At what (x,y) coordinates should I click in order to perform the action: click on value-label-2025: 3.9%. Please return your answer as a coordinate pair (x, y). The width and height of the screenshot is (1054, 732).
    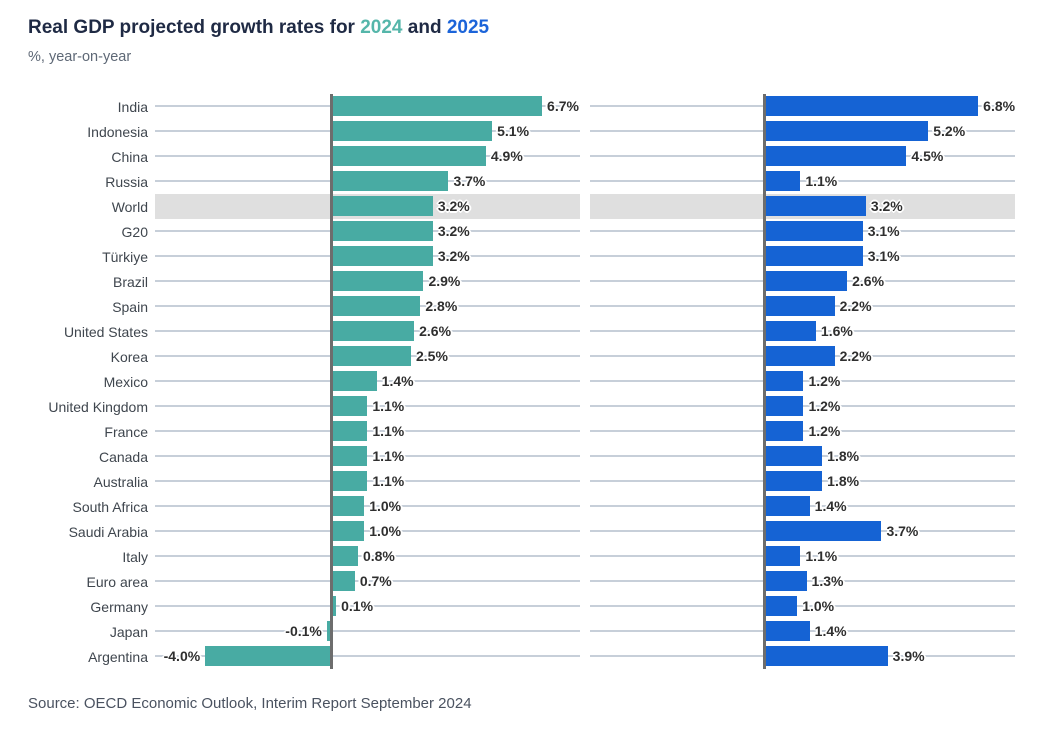
    Looking at the image, I should click on (908, 656).